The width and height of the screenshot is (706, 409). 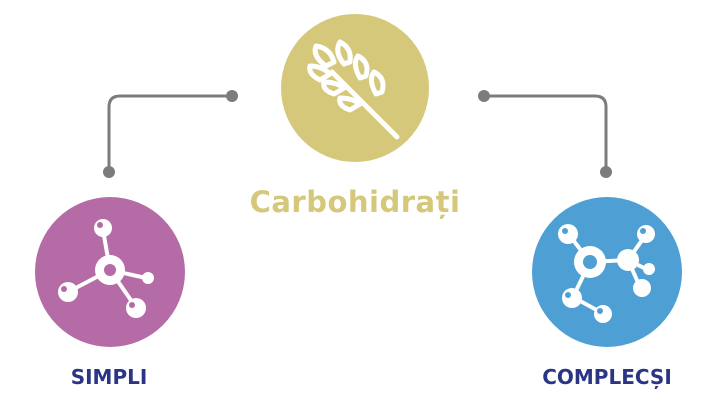 What do you see at coordinates (170, 134) in the screenshot?
I see `left-connector` at bounding box center [170, 134].